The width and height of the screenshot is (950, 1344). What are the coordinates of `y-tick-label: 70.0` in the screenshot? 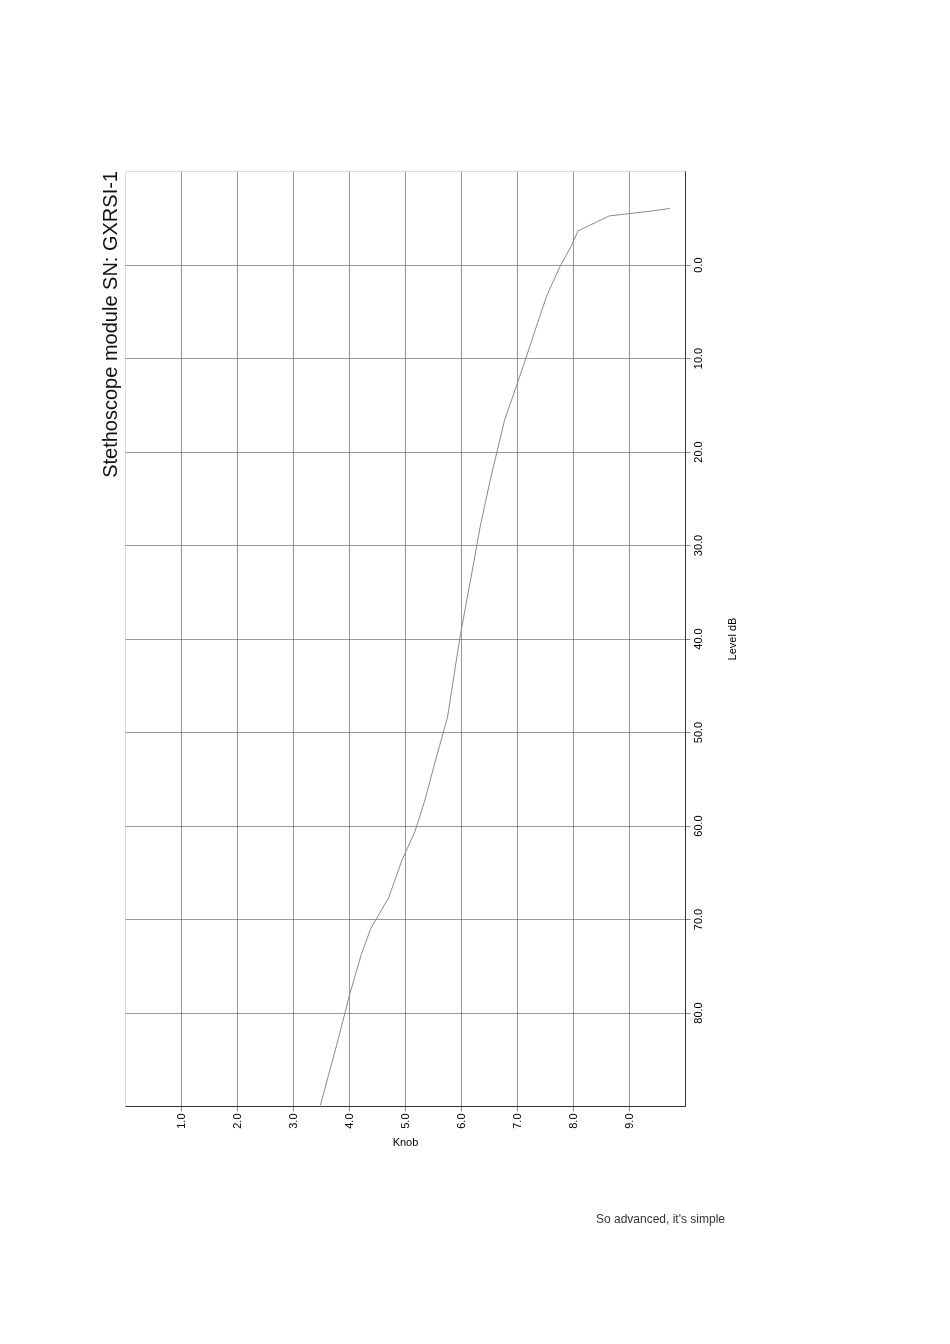 It's located at (697, 919).